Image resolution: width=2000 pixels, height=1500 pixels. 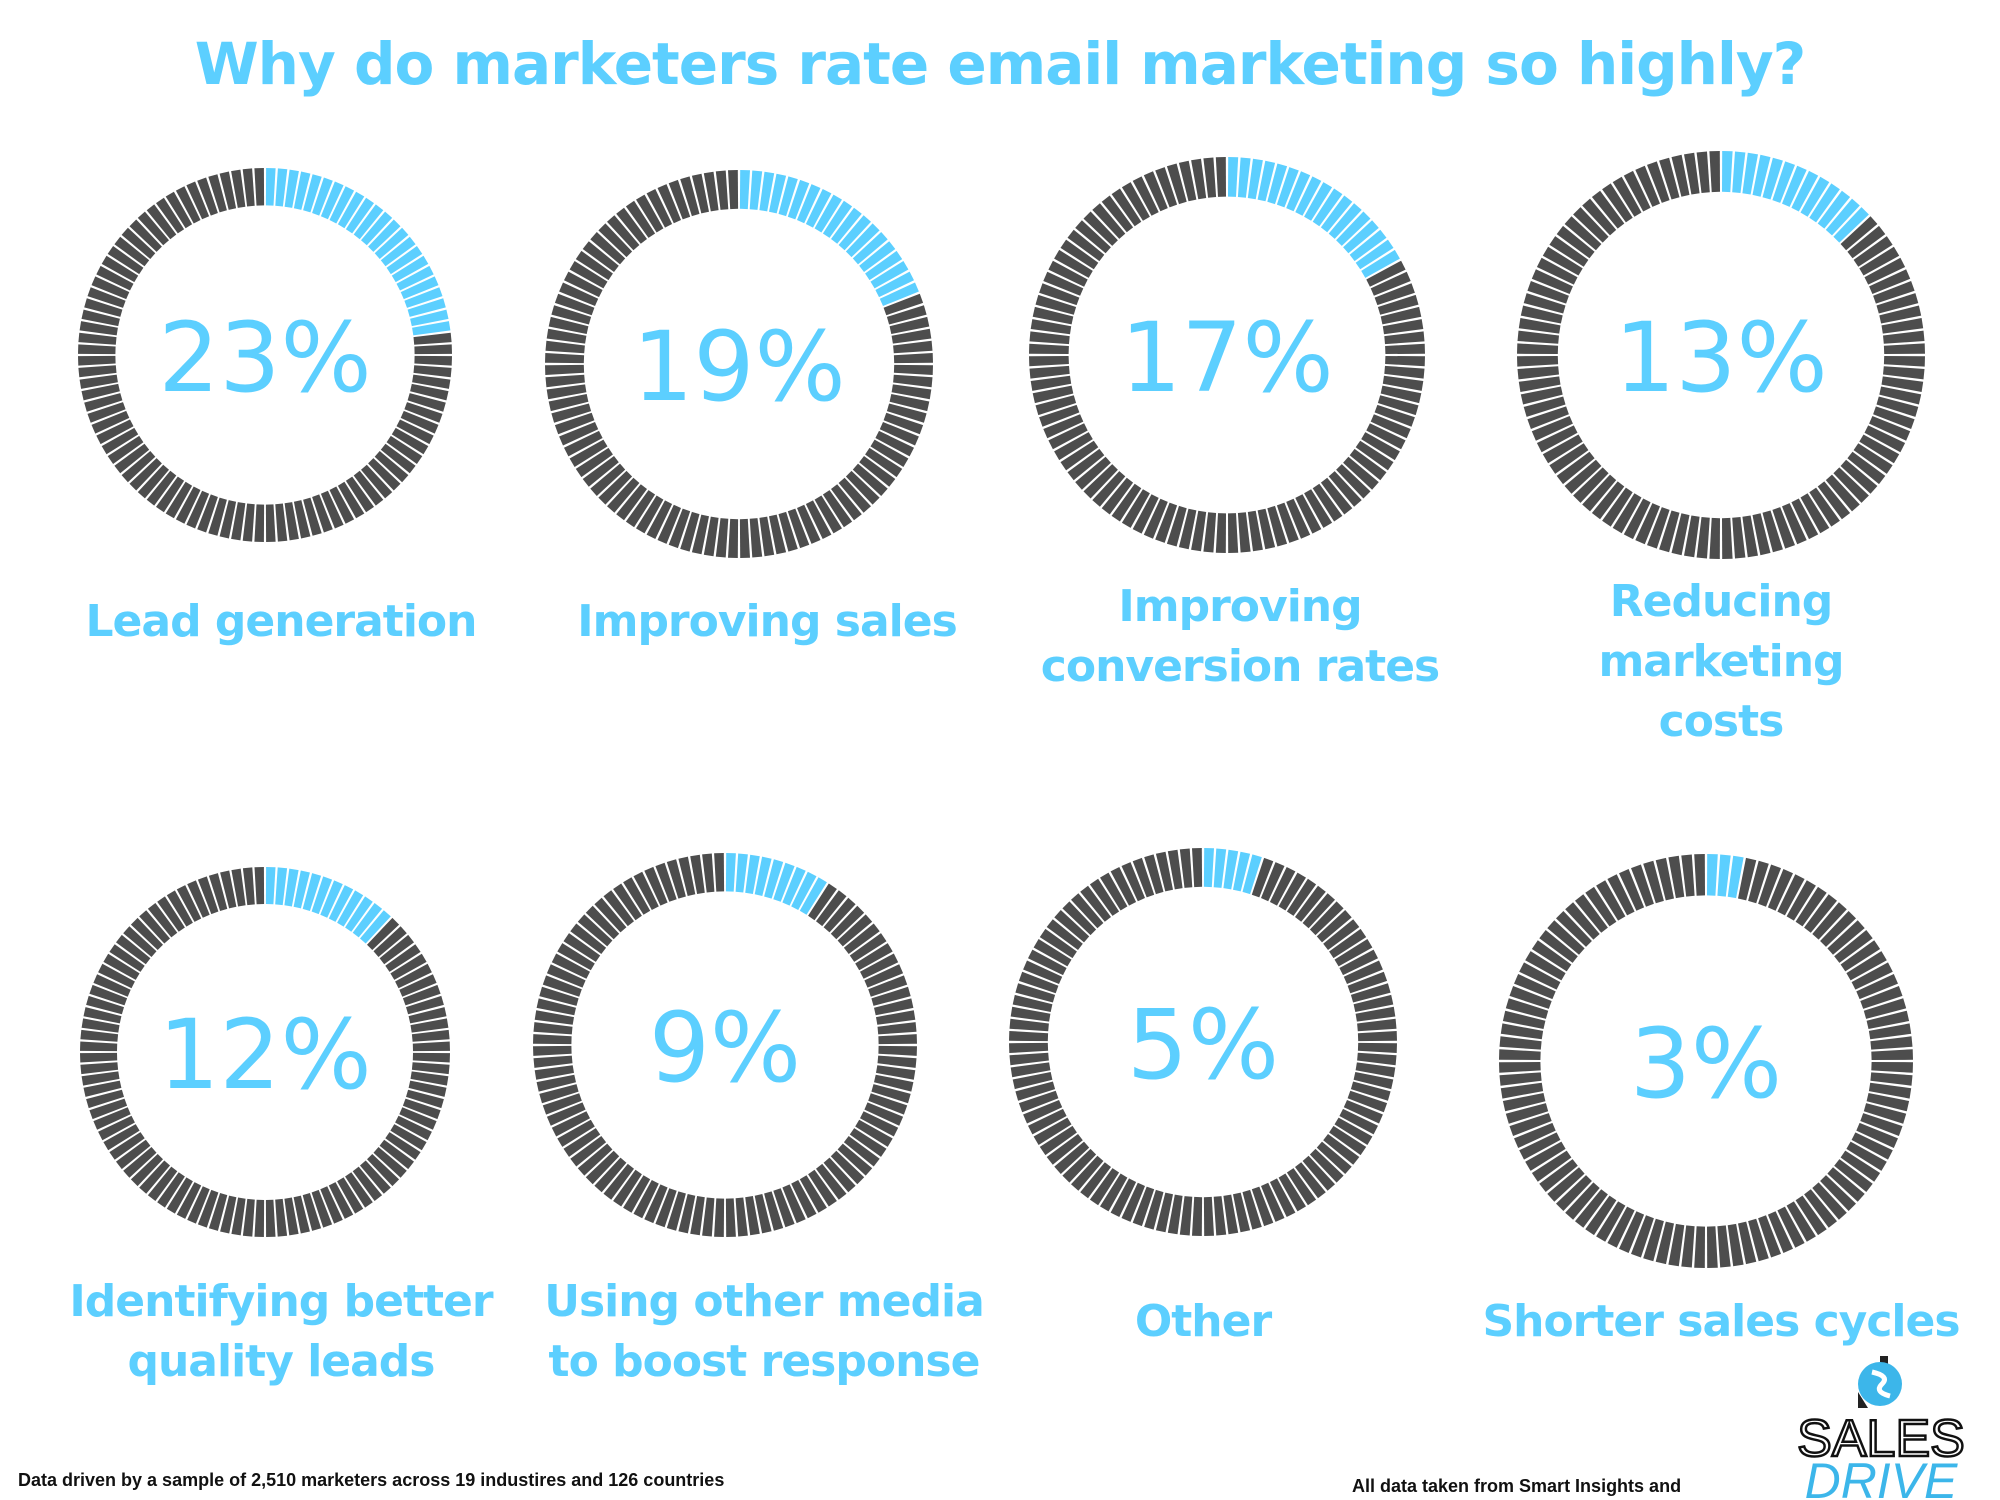 What do you see at coordinates (1227, 355) in the screenshot?
I see `gauge-2: 17%` at bounding box center [1227, 355].